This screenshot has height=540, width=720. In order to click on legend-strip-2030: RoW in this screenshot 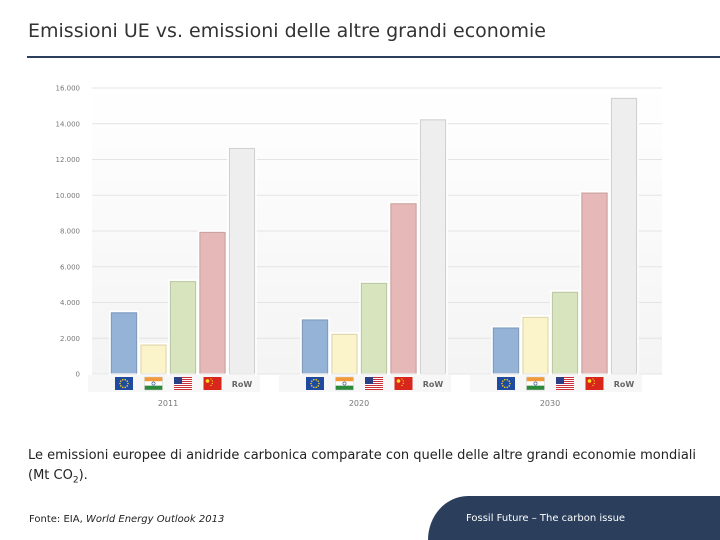, I will do `click(556, 383)`.